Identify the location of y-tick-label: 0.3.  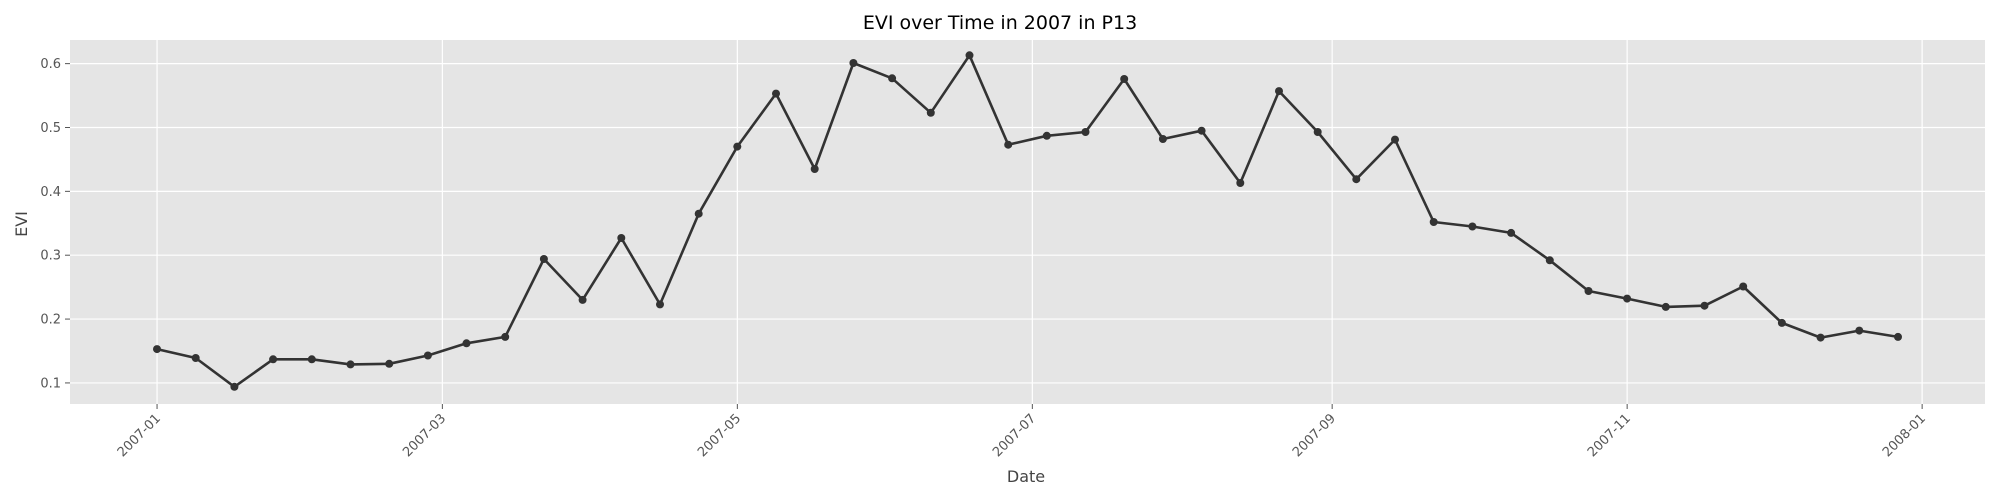
(50, 256).